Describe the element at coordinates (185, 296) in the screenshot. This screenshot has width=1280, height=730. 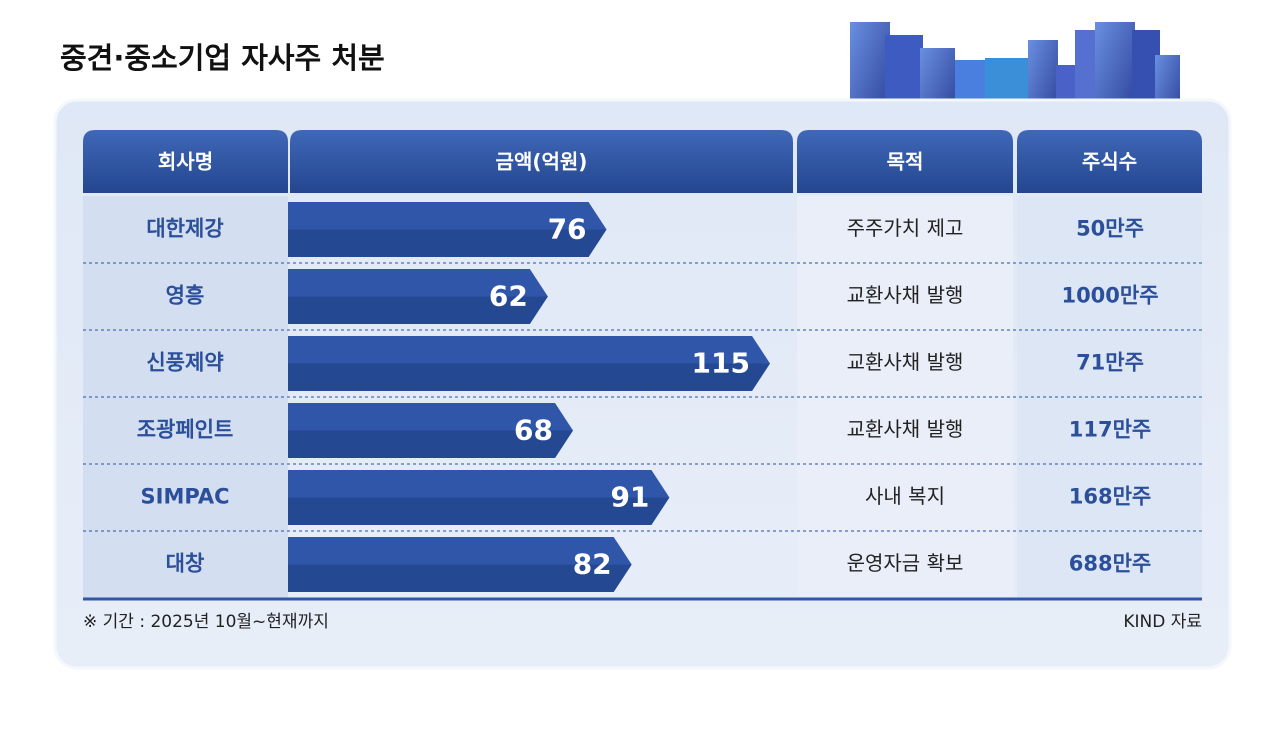
I see `company-name: 영흥` at that location.